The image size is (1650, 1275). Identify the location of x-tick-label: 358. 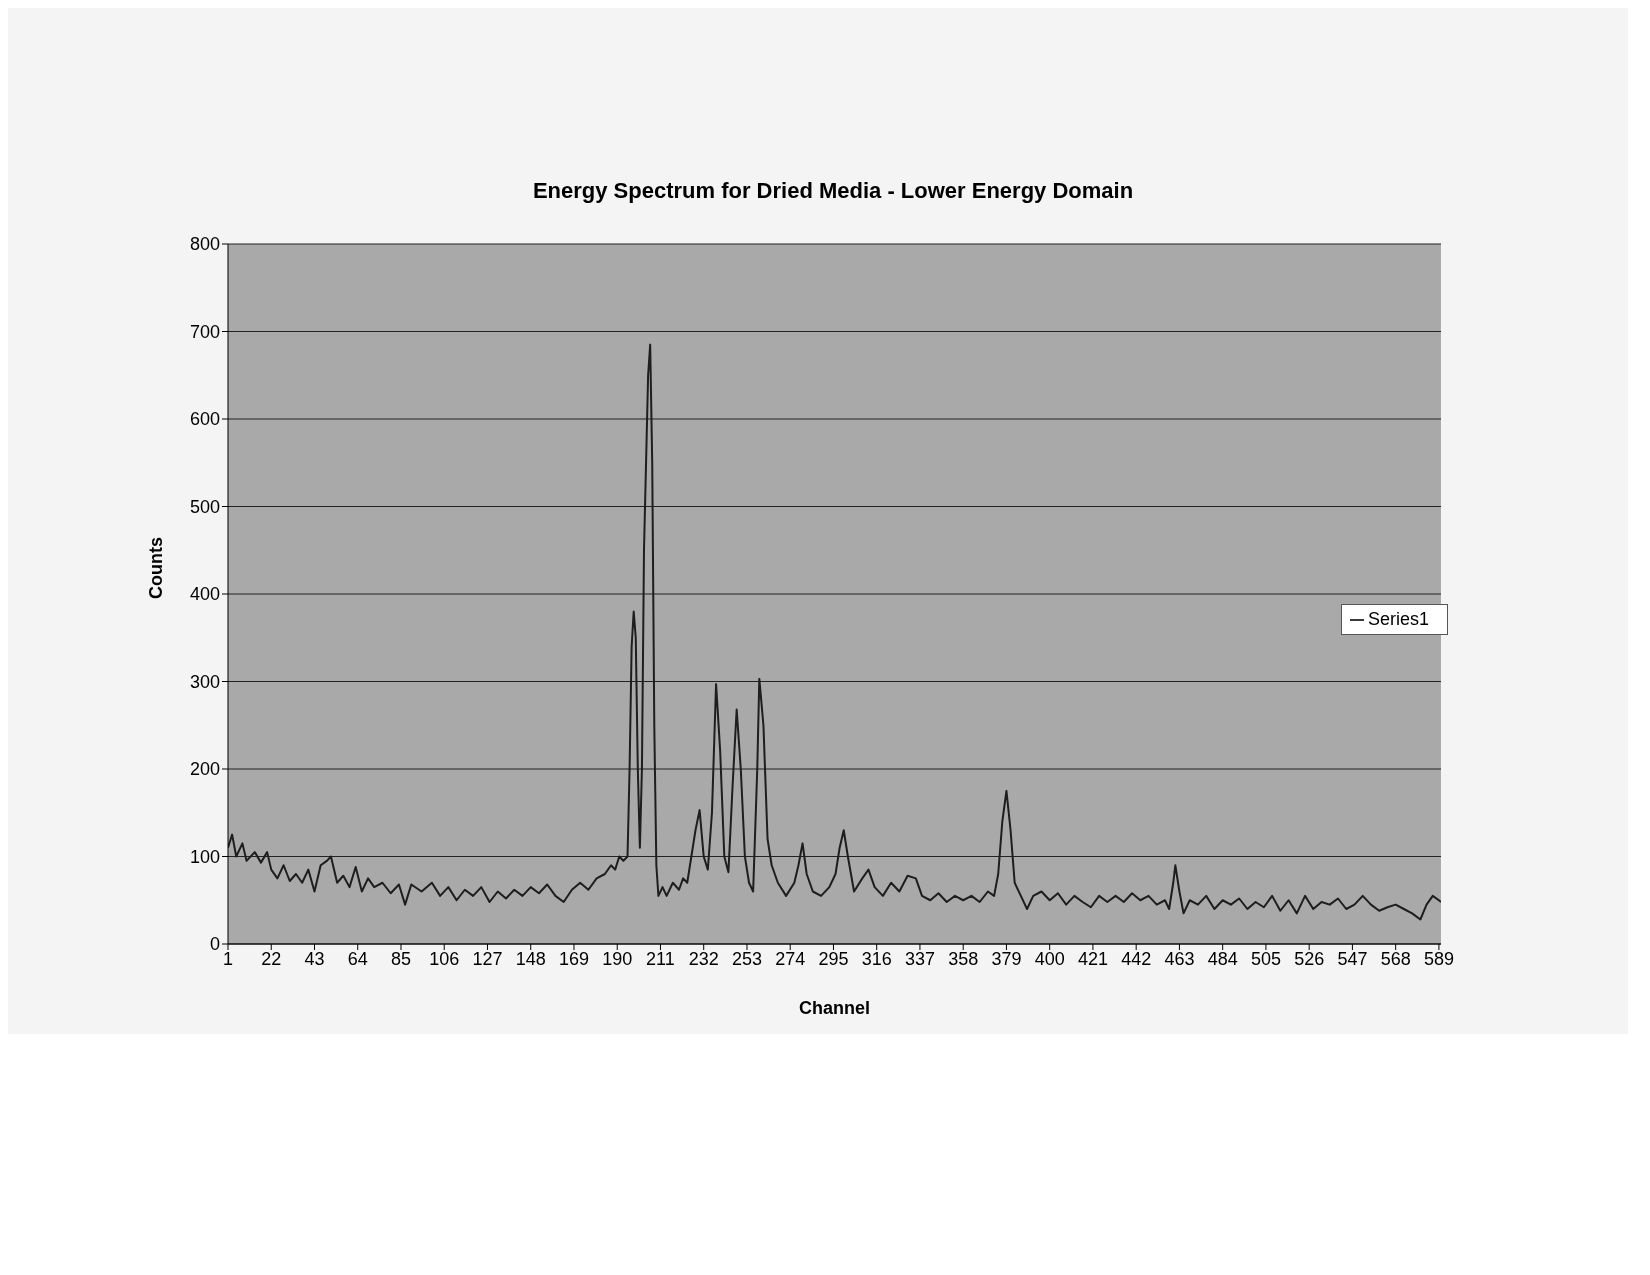
(963, 958).